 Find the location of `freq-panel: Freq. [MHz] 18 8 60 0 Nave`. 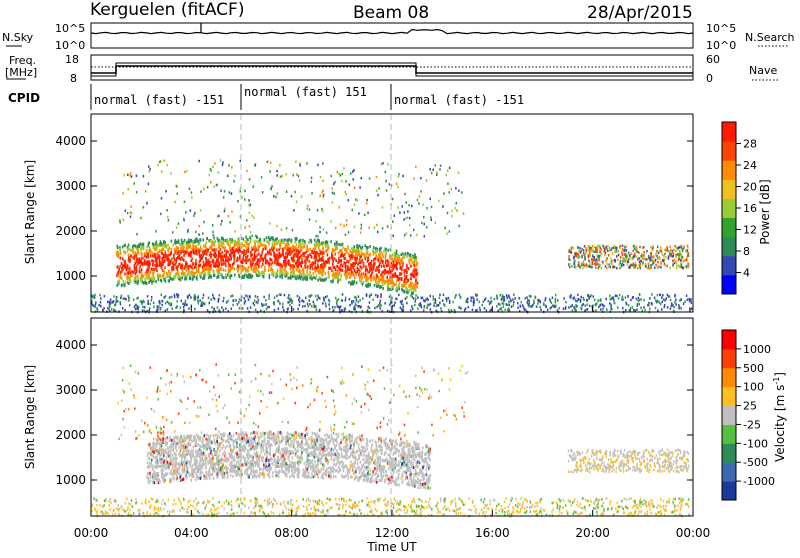

freq-panel: Freq. [MHz] 18 8 60 0 Nave is located at coordinates (391, 69).